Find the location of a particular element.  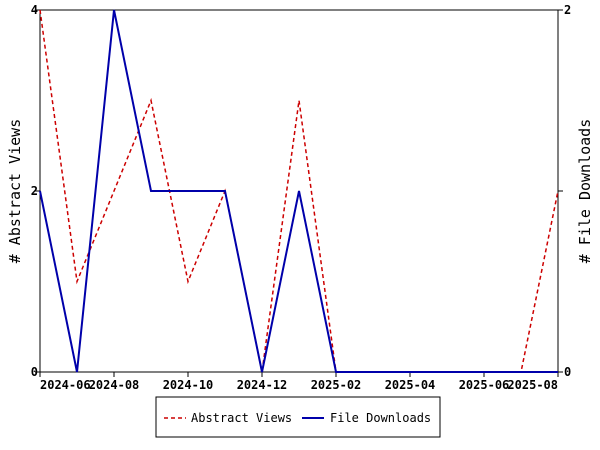

y-axis-left: 0 2 4 is located at coordinates (35, 191).